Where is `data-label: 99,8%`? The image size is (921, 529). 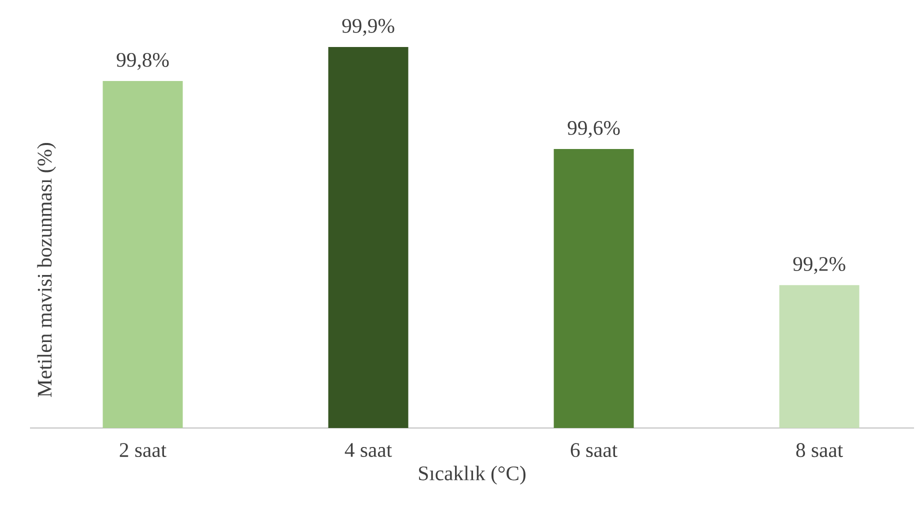 data-label: 99,8% is located at coordinates (142, 61).